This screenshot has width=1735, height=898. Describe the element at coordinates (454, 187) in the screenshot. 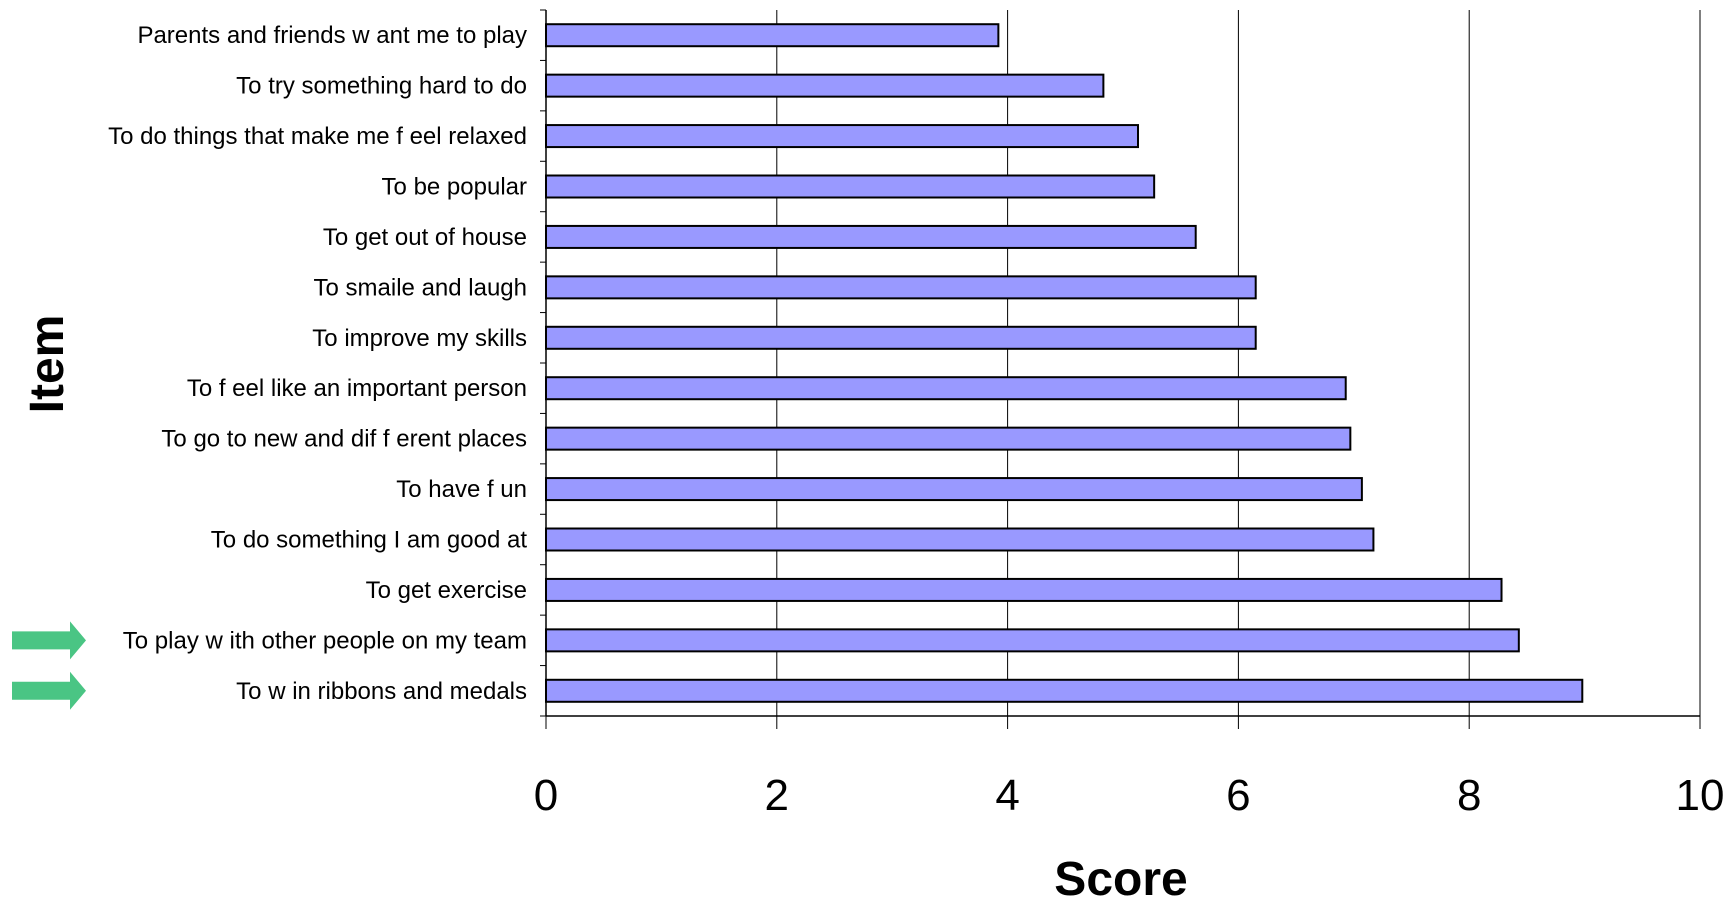

I see `category-label: To be popular` at that location.